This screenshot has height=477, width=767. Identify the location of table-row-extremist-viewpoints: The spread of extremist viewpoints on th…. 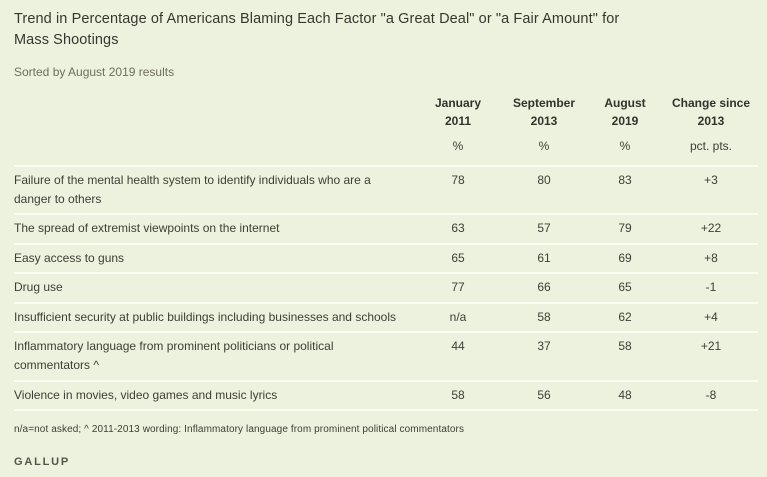
(386, 228).